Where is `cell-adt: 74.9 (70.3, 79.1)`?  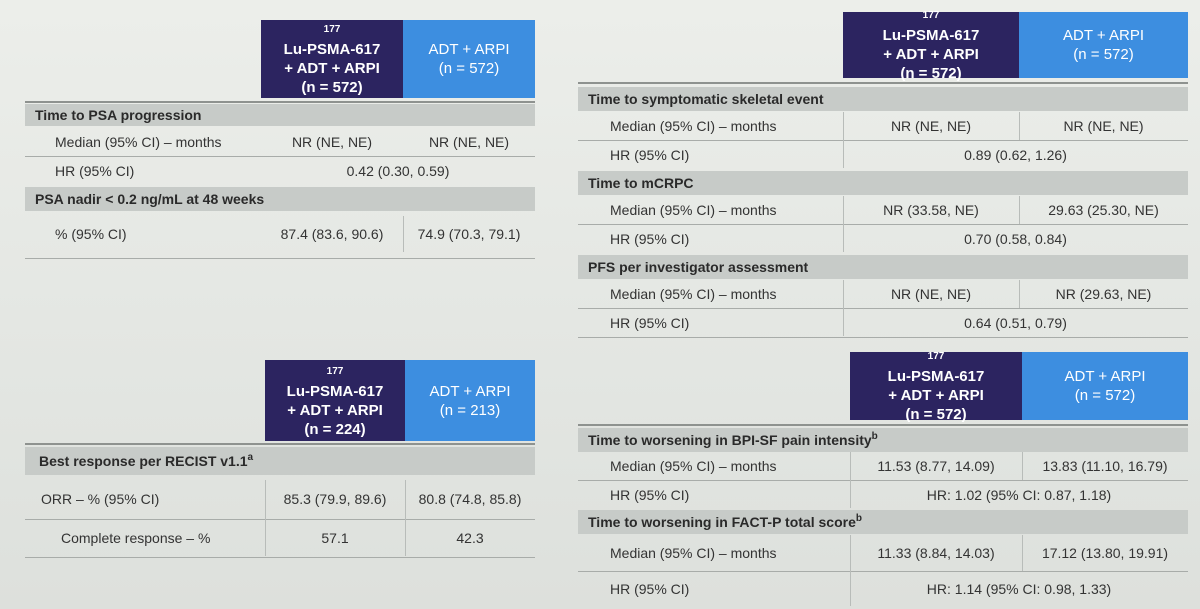 cell-adt: 74.9 (70.3, 79.1) is located at coordinates (469, 234).